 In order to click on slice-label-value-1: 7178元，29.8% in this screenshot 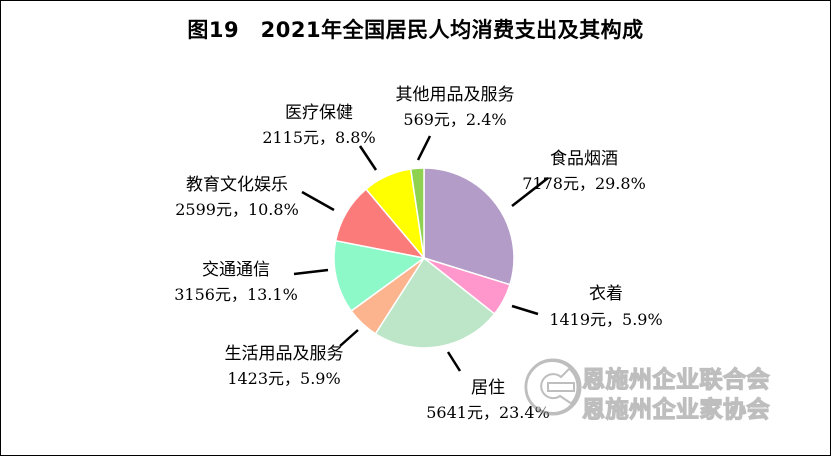, I will do `click(584, 183)`.